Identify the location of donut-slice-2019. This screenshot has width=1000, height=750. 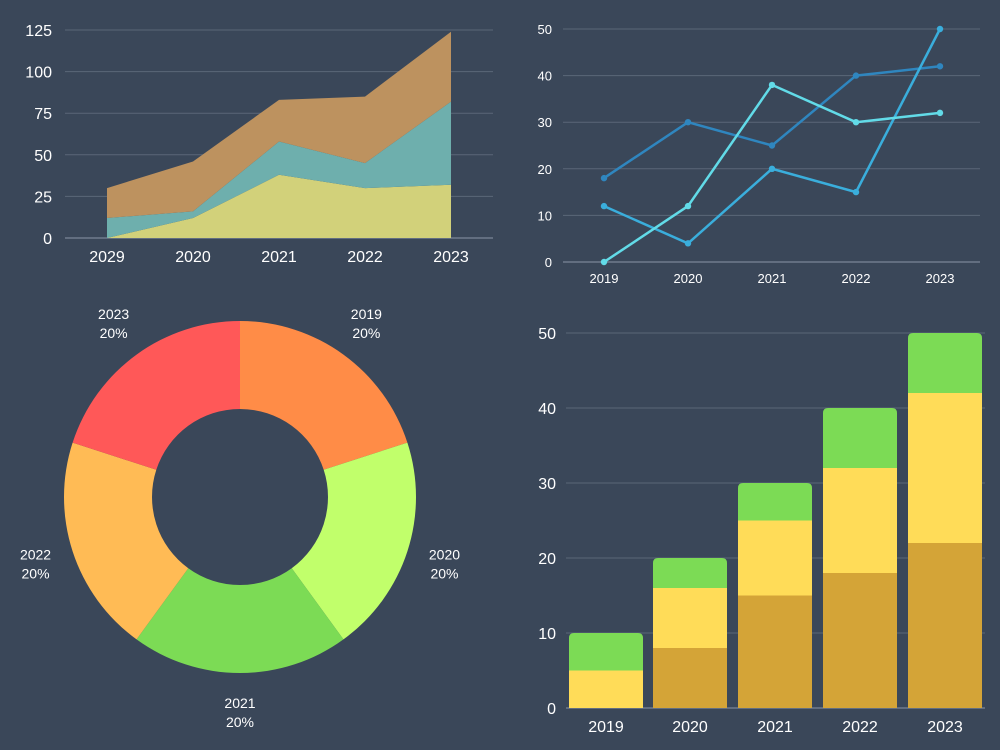
(324, 395).